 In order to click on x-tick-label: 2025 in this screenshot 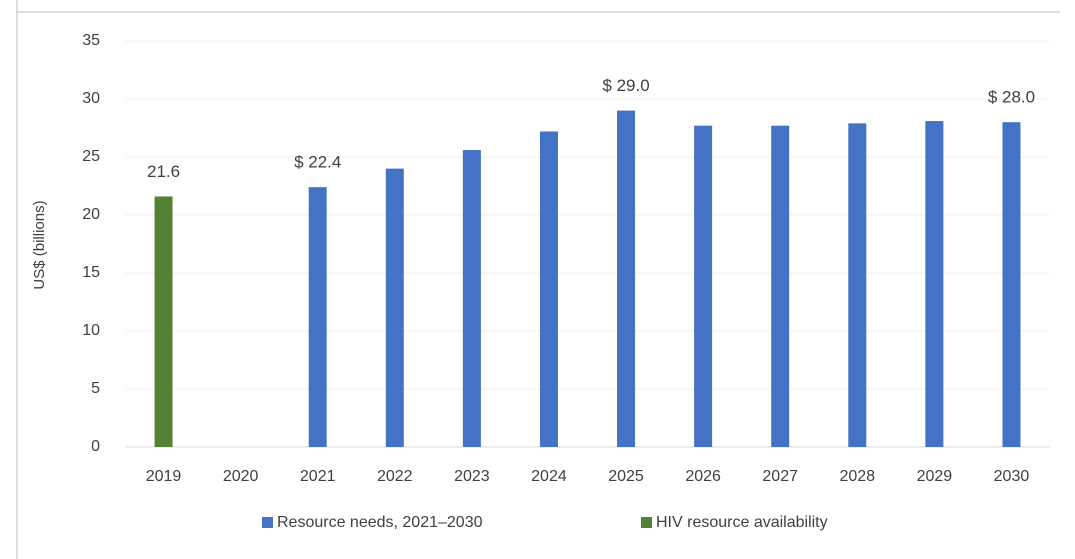, I will do `click(626, 476)`.